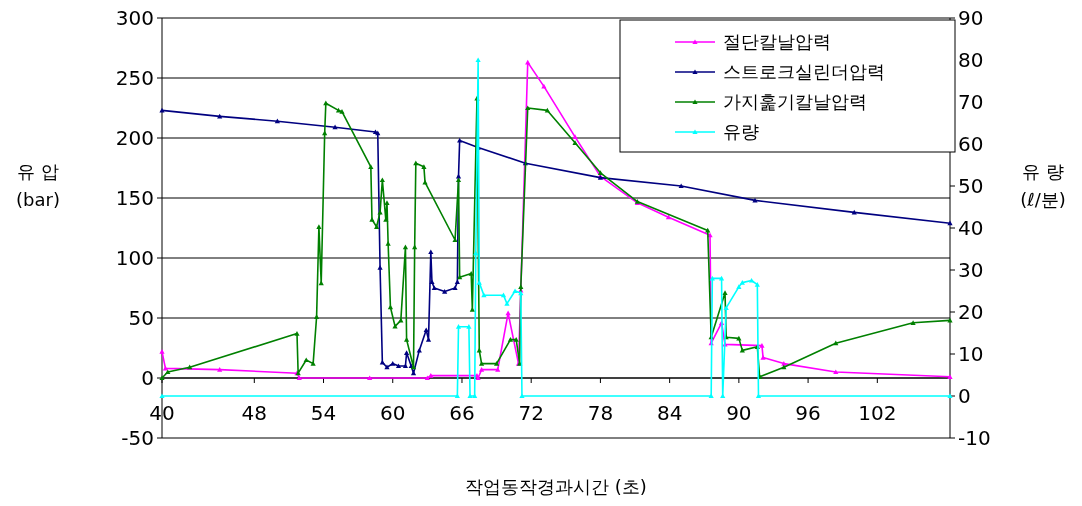 The height and width of the screenshot is (506, 1082). I want to click on y-tick-label: 50, so click(141, 318).